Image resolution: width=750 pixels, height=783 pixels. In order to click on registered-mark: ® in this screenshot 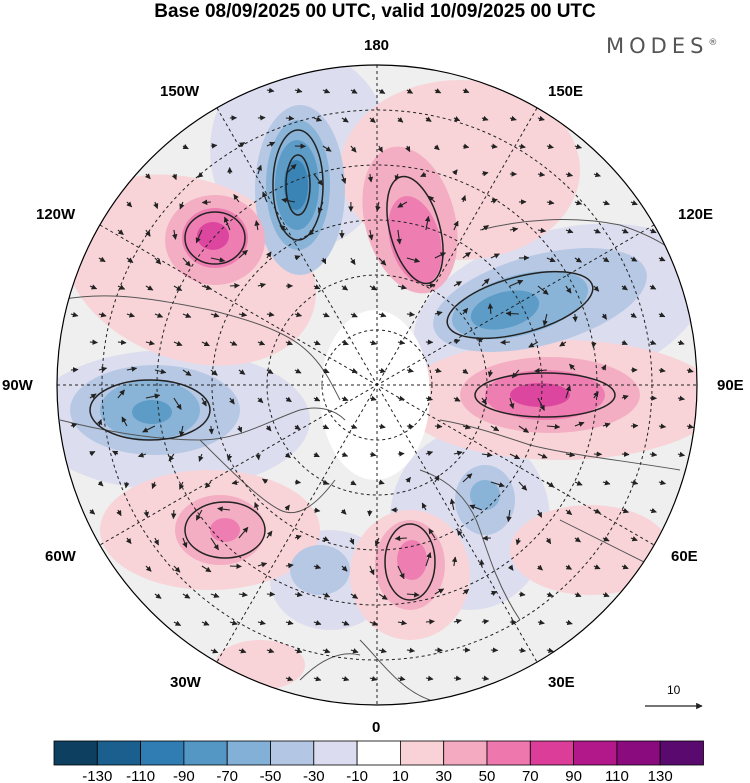, I will do `click(713, 43)`.